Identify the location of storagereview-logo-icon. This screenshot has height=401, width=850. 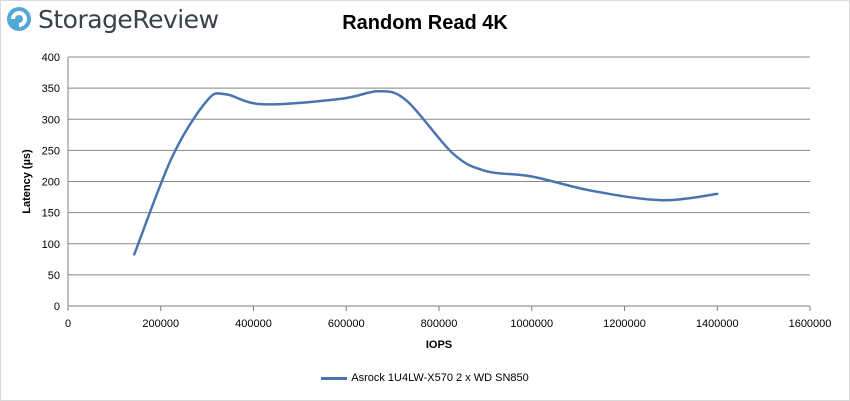
(19, 19).